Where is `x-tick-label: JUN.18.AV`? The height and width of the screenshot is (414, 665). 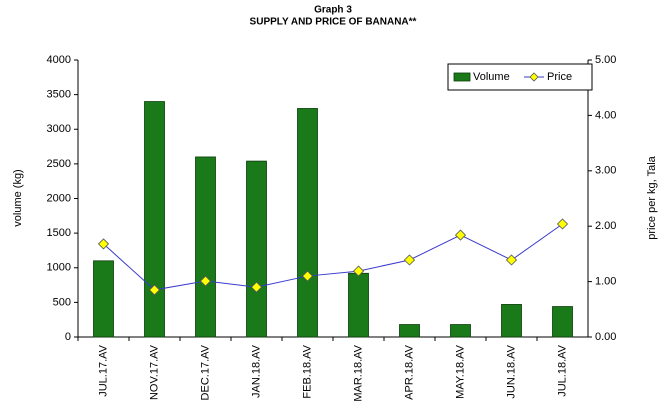
x-tick-label: JUN.18.AV is located at coordinates (511, 371).